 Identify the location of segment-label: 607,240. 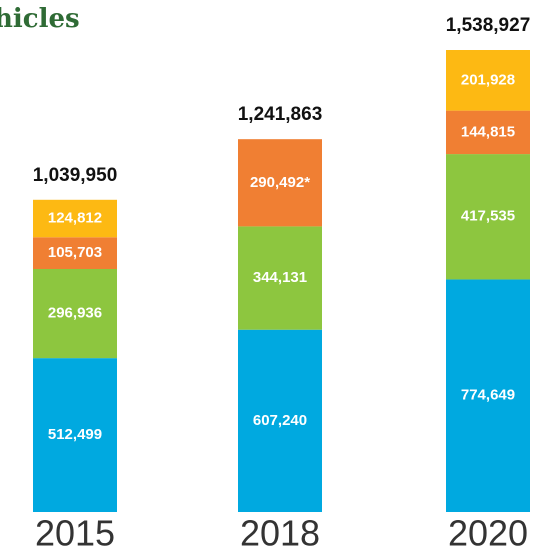
(280, 420).